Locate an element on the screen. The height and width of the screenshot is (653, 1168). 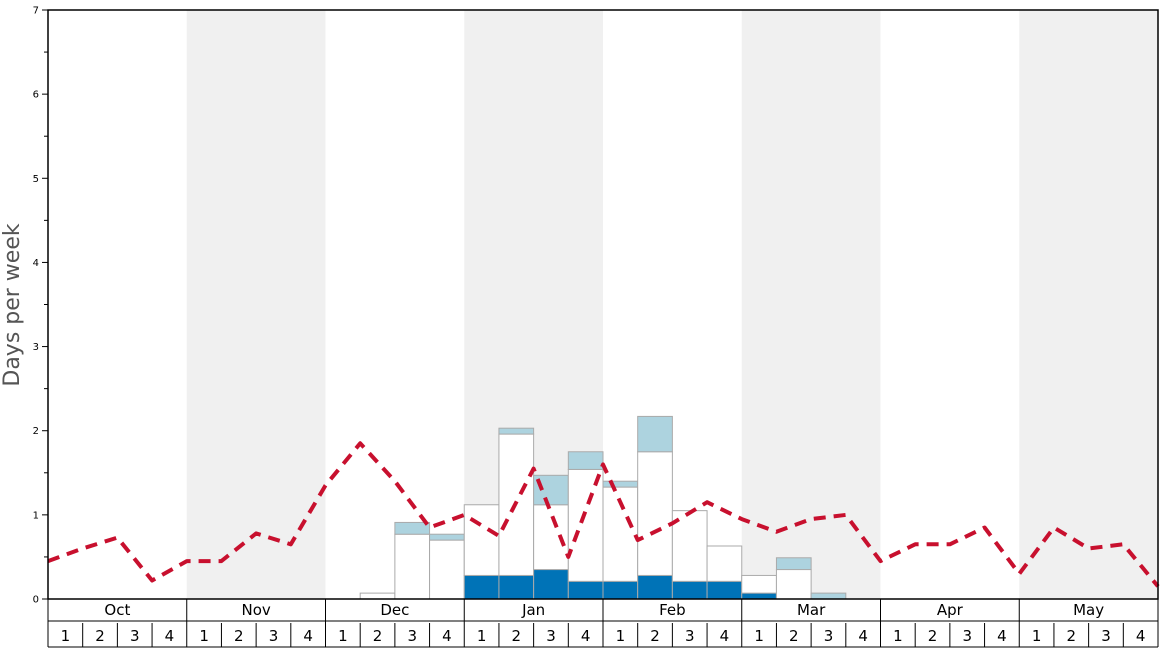
month-label-nov: Nov is located at coordinates (255, 610).